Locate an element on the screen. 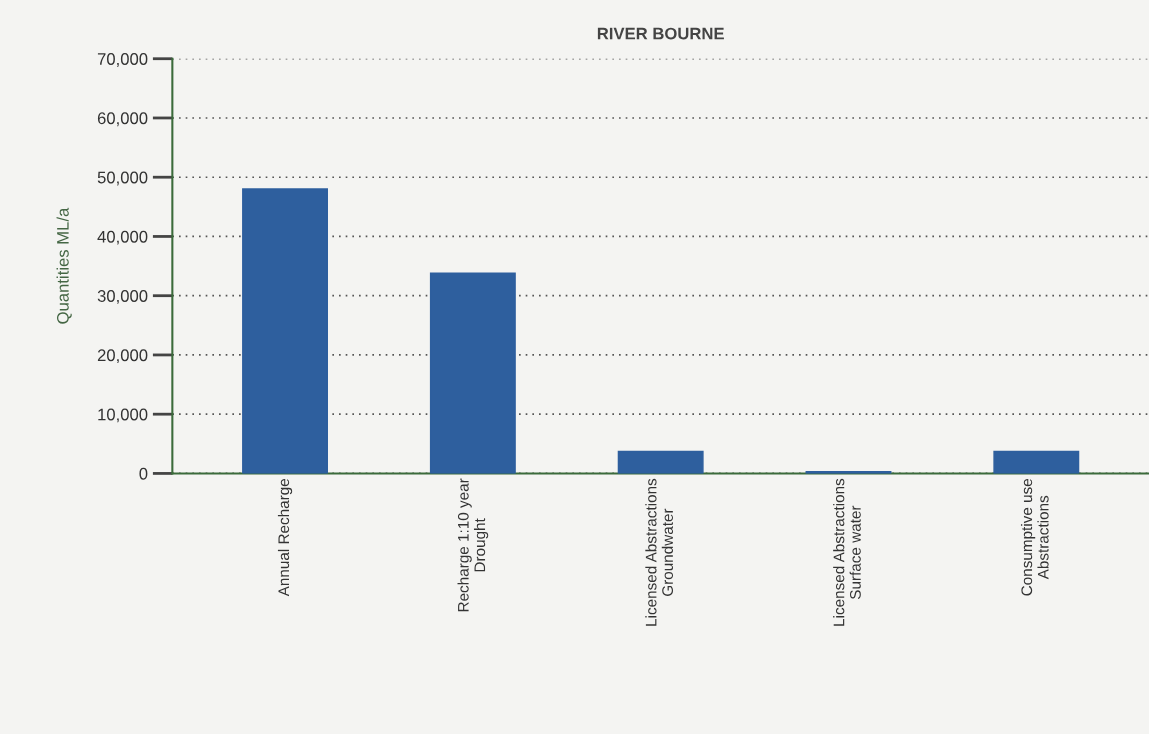 The height and width of the screenshot is (734, 1149). x-tick-label: Licensed Abstractions Groundwater is located at coordinates (659, 552).